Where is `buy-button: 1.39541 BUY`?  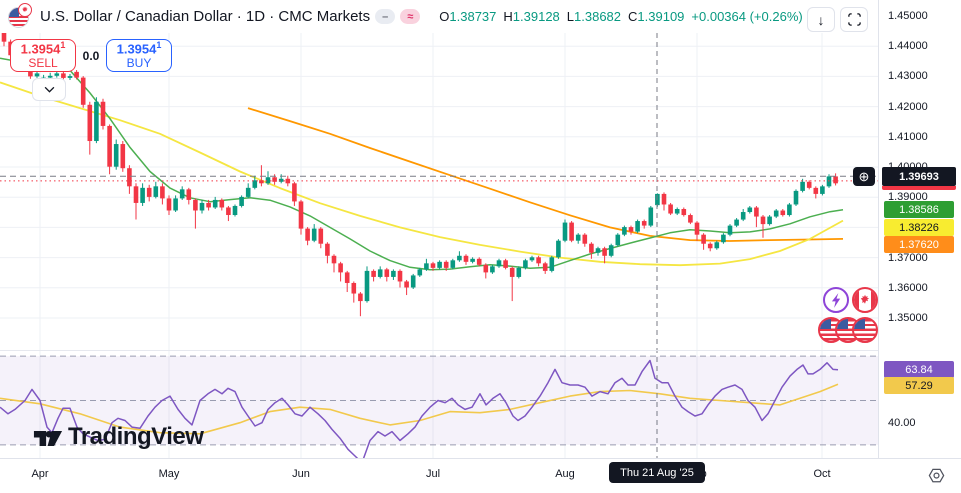
buy-button: 1.39541 BUY is located at coordinates (139, 55).